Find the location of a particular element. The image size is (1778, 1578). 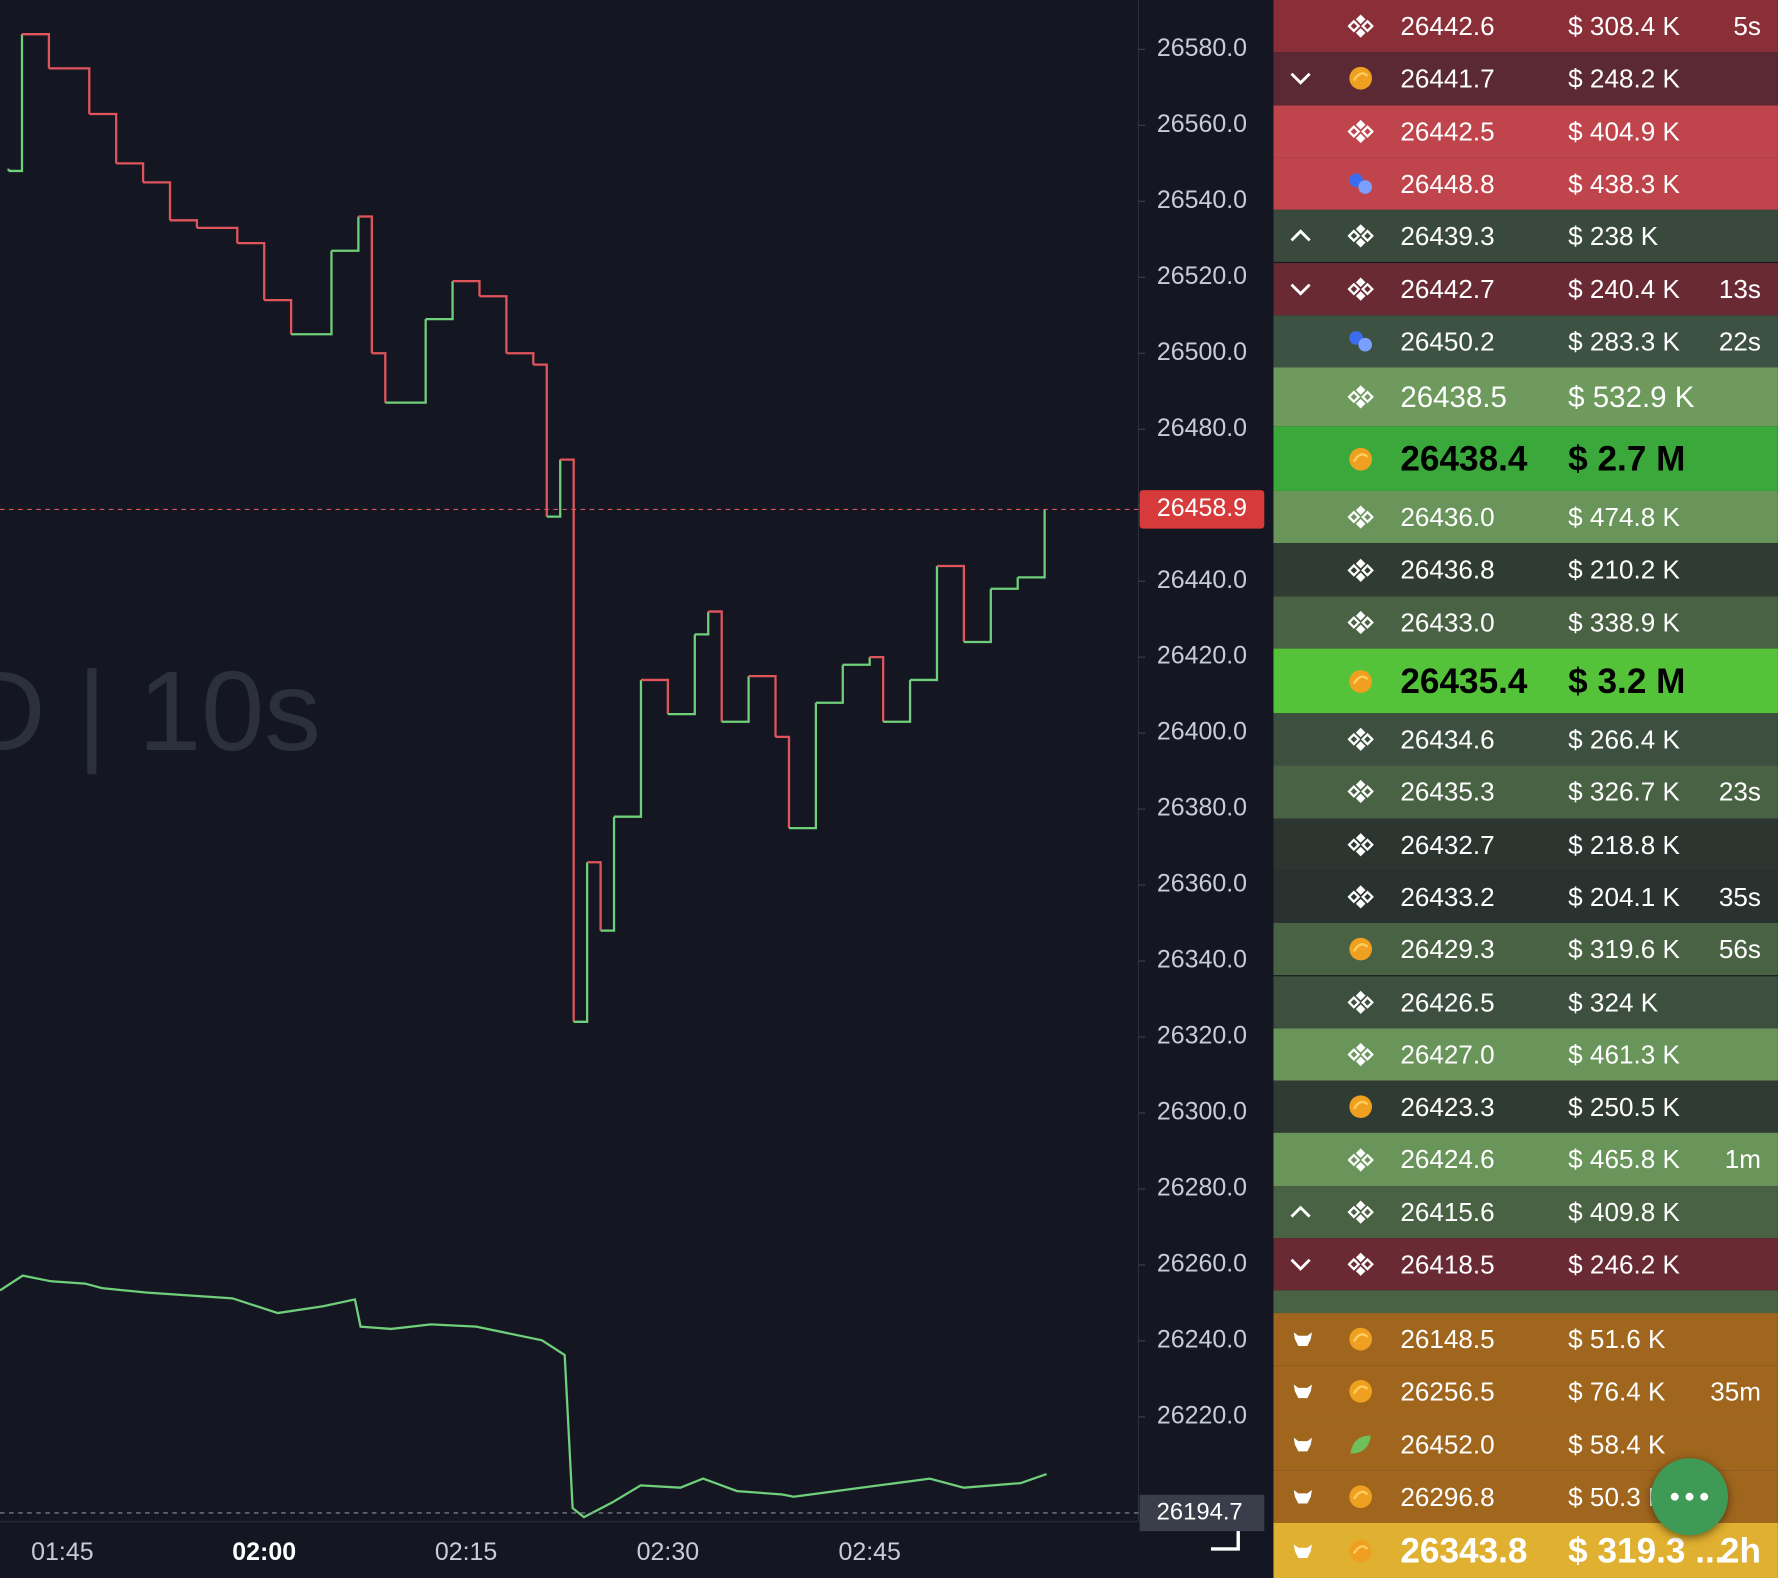

y-tick-label: 26540.0 is located at coordinates (1202, 200).